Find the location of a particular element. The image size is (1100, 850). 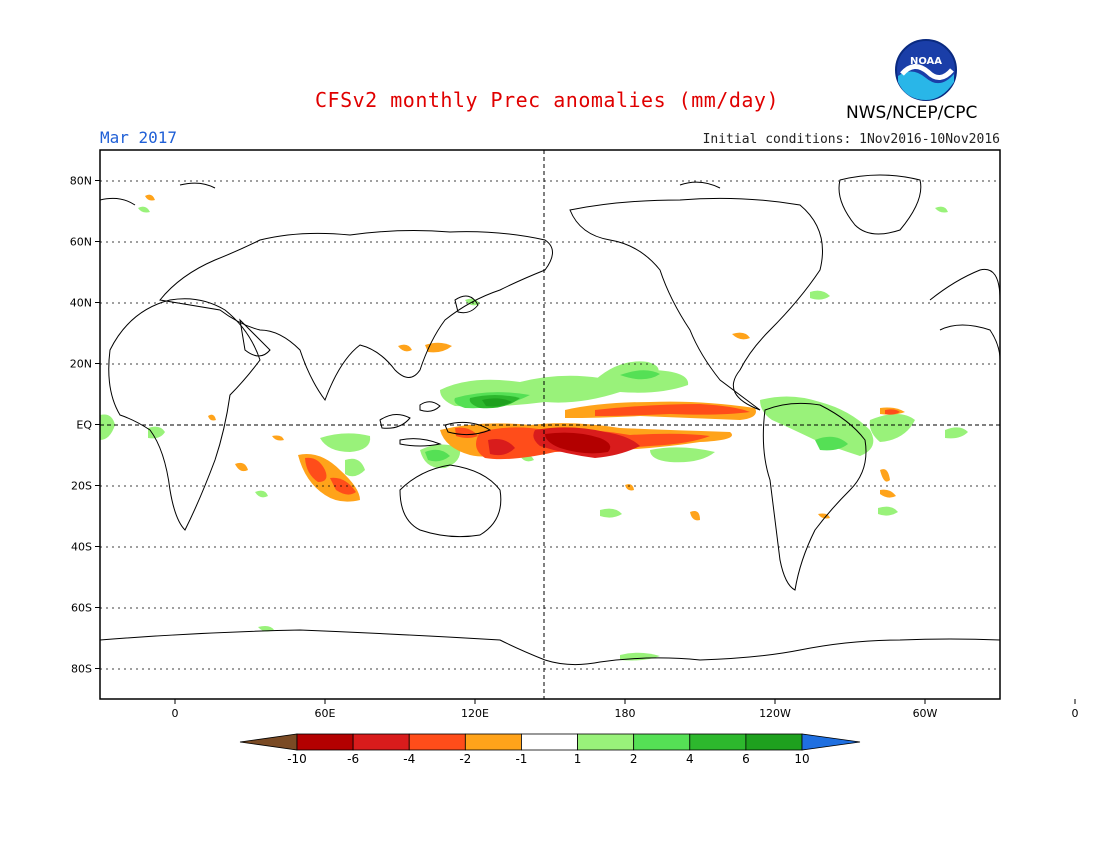

latitude-ticks: 80N 60N 40N 20N EQ 20S 40S 60S 80S is located at coordinates (85, 425).